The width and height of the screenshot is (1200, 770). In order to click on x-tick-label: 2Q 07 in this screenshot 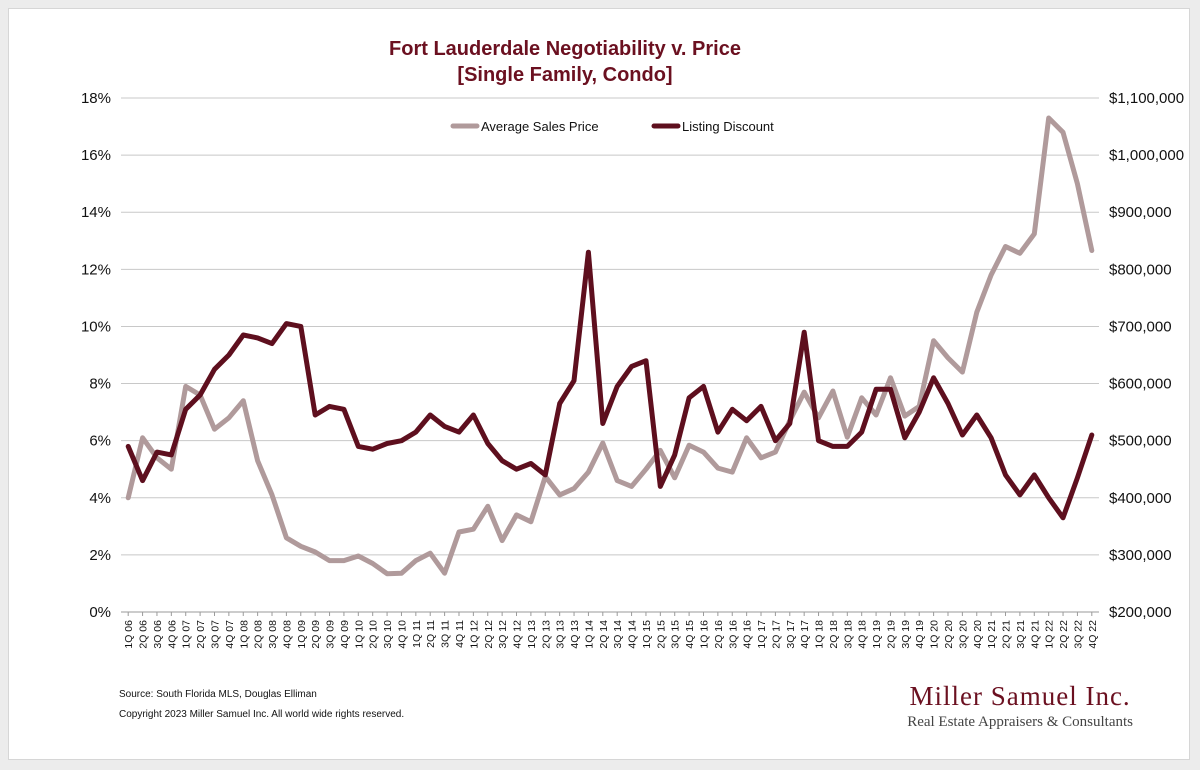, I will do `click(201, 634)`.